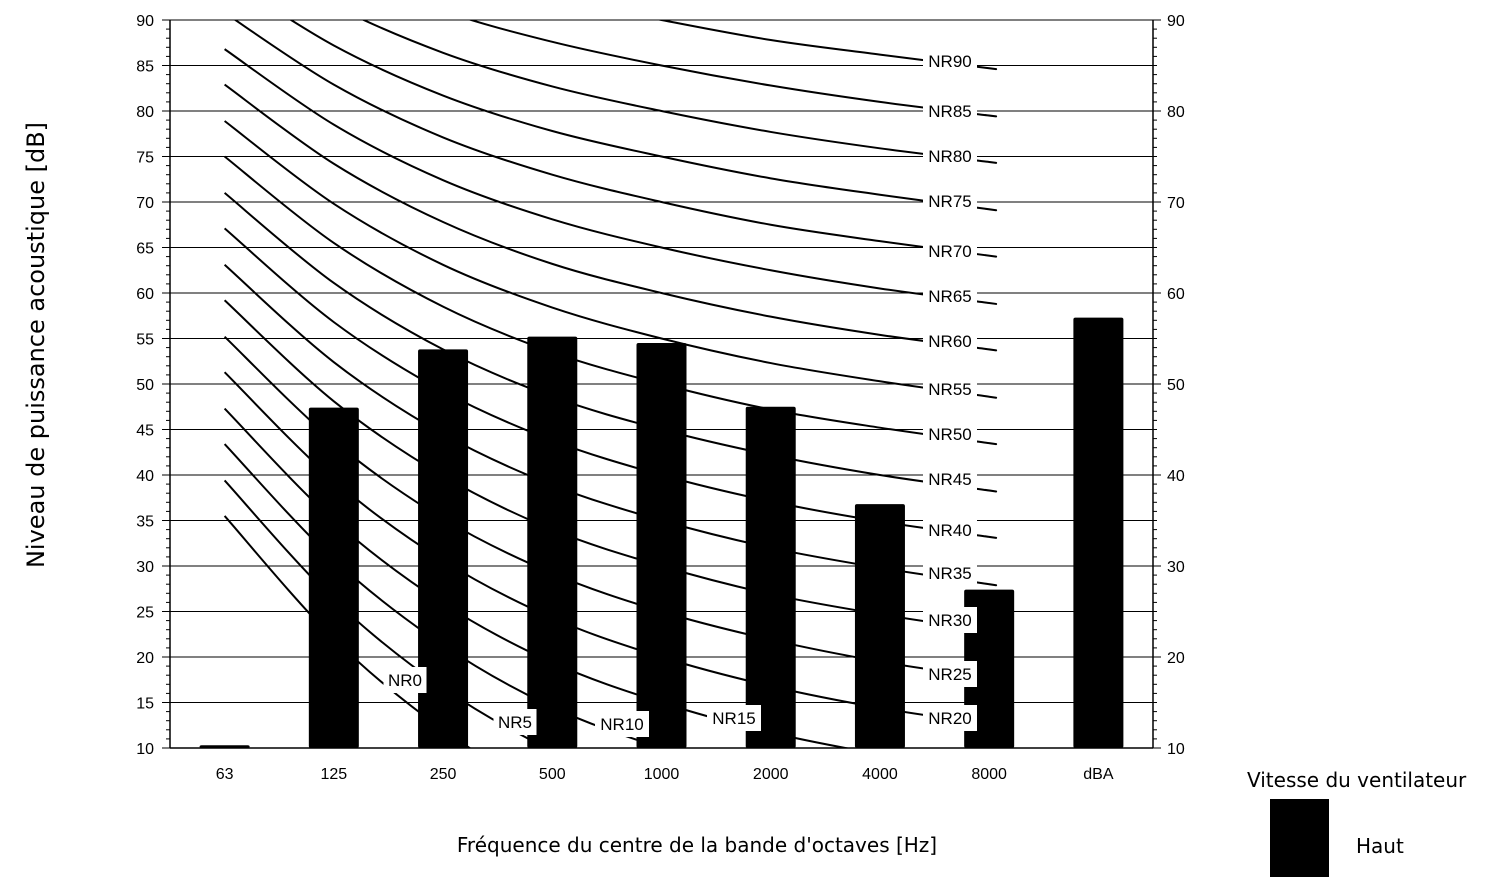 Image resolution: width=1508 pixels, height=877 pixels. I want to click on x-tick-label: 125, so click(333, 774).